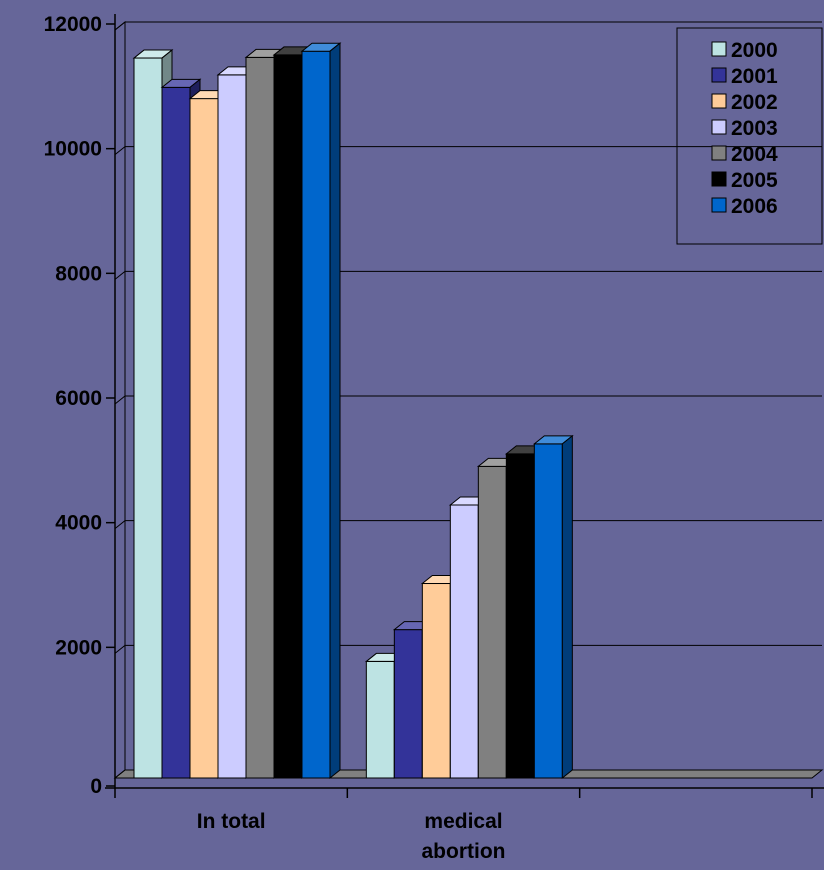 This screenshot has width=824, height=870. What do you see at coordinates (231, 821) in the screenshot?
I see `x-category-label: In total` at bounding box center [231, 821].